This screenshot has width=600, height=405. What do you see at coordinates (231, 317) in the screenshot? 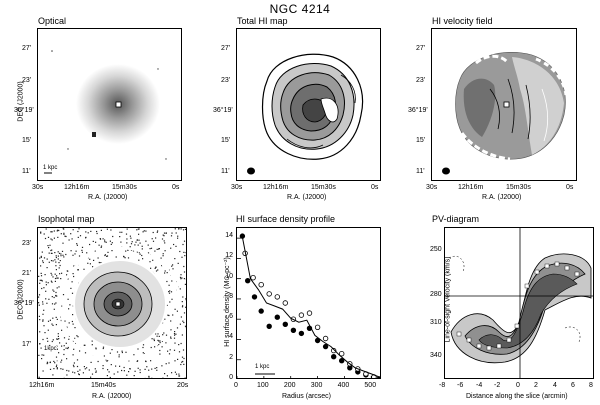
I see `profile-ytick-label: 6` at bounding box center [231, 317].